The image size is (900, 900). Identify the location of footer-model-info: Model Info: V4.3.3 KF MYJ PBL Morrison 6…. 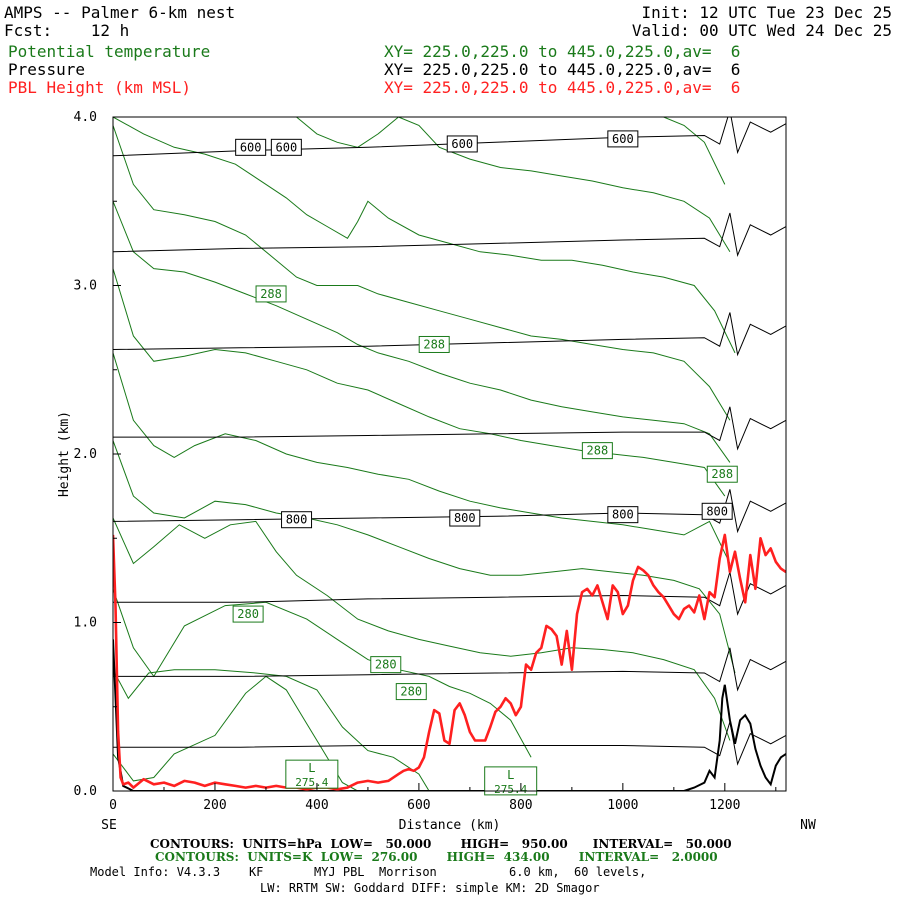
(368, 872).